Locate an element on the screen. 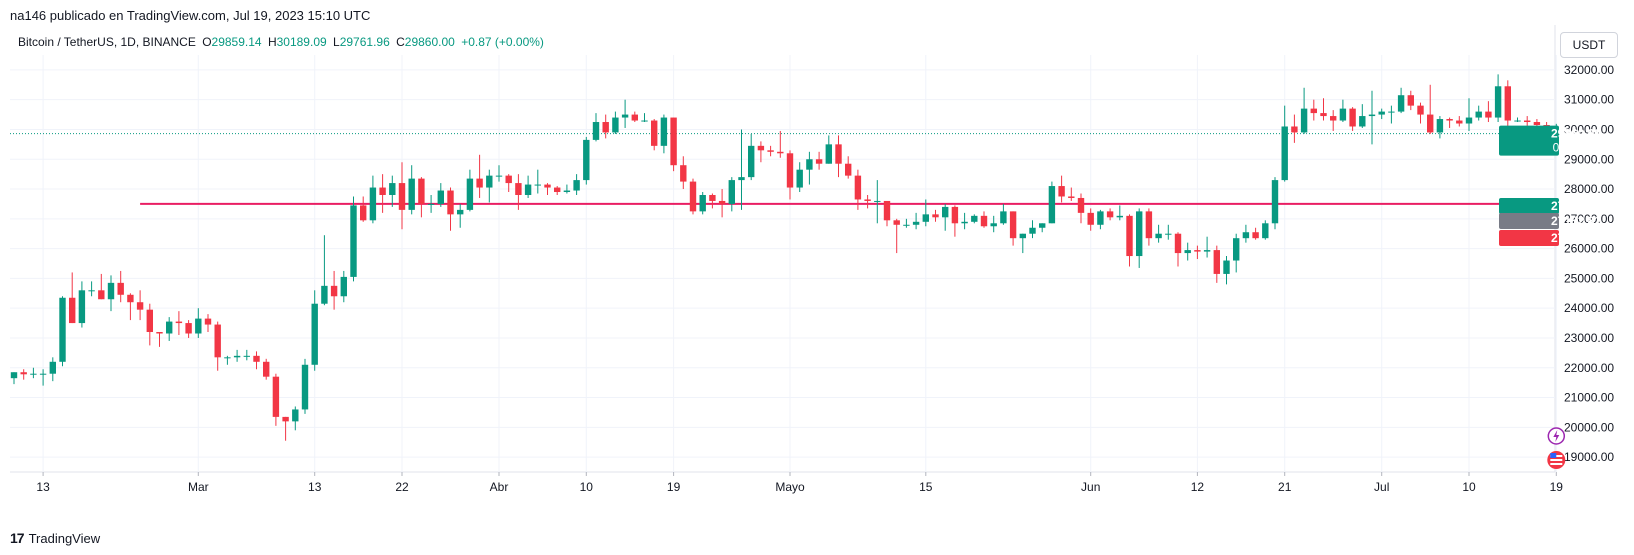  close-label: C is located at coordinates (400, 42).